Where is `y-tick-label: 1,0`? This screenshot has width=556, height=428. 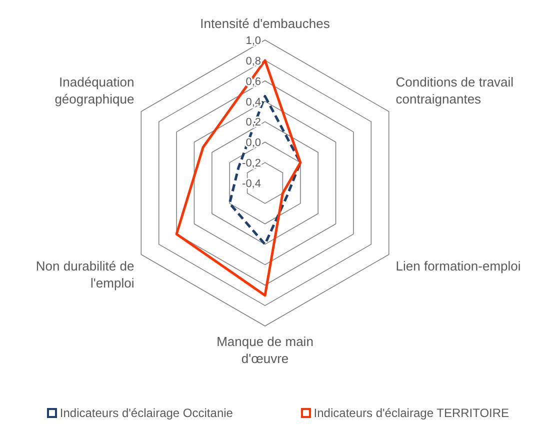 y-tick-label: 1,0 is located at coordinates (253, 41).